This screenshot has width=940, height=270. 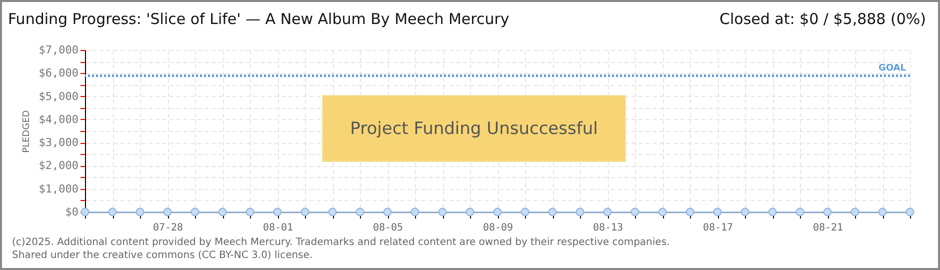 I want to click on y-tick-label: $7,000, so click(x=58, y=50).